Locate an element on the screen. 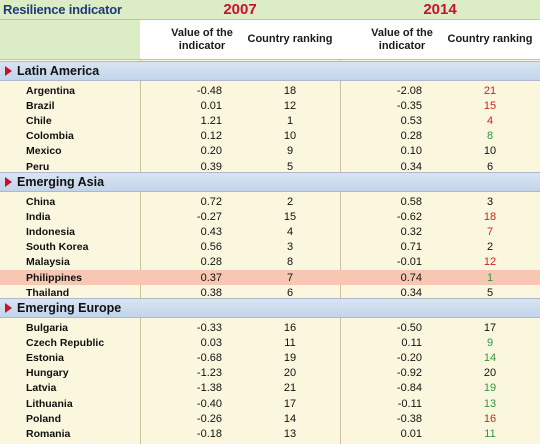 The image size is (540, 444). ranking-2014: 17 is located at coordinates (490, 327).